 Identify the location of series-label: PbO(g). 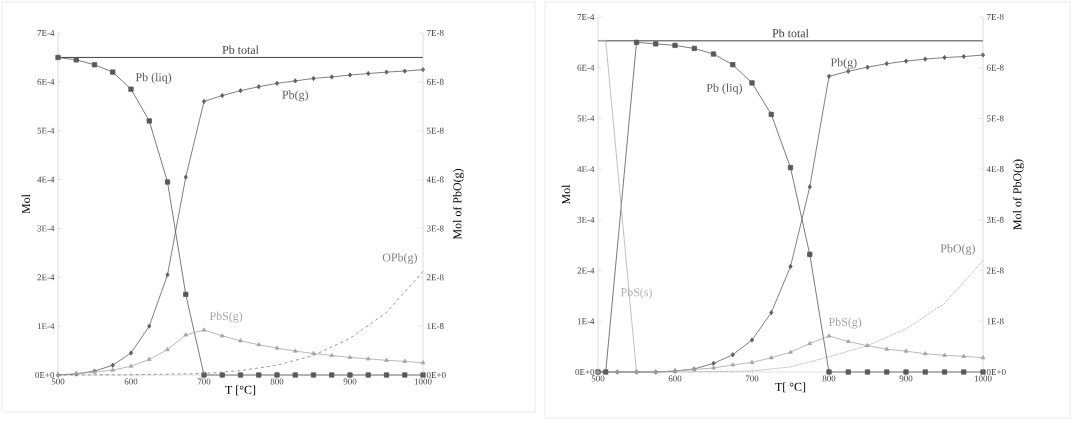
(957, 249).